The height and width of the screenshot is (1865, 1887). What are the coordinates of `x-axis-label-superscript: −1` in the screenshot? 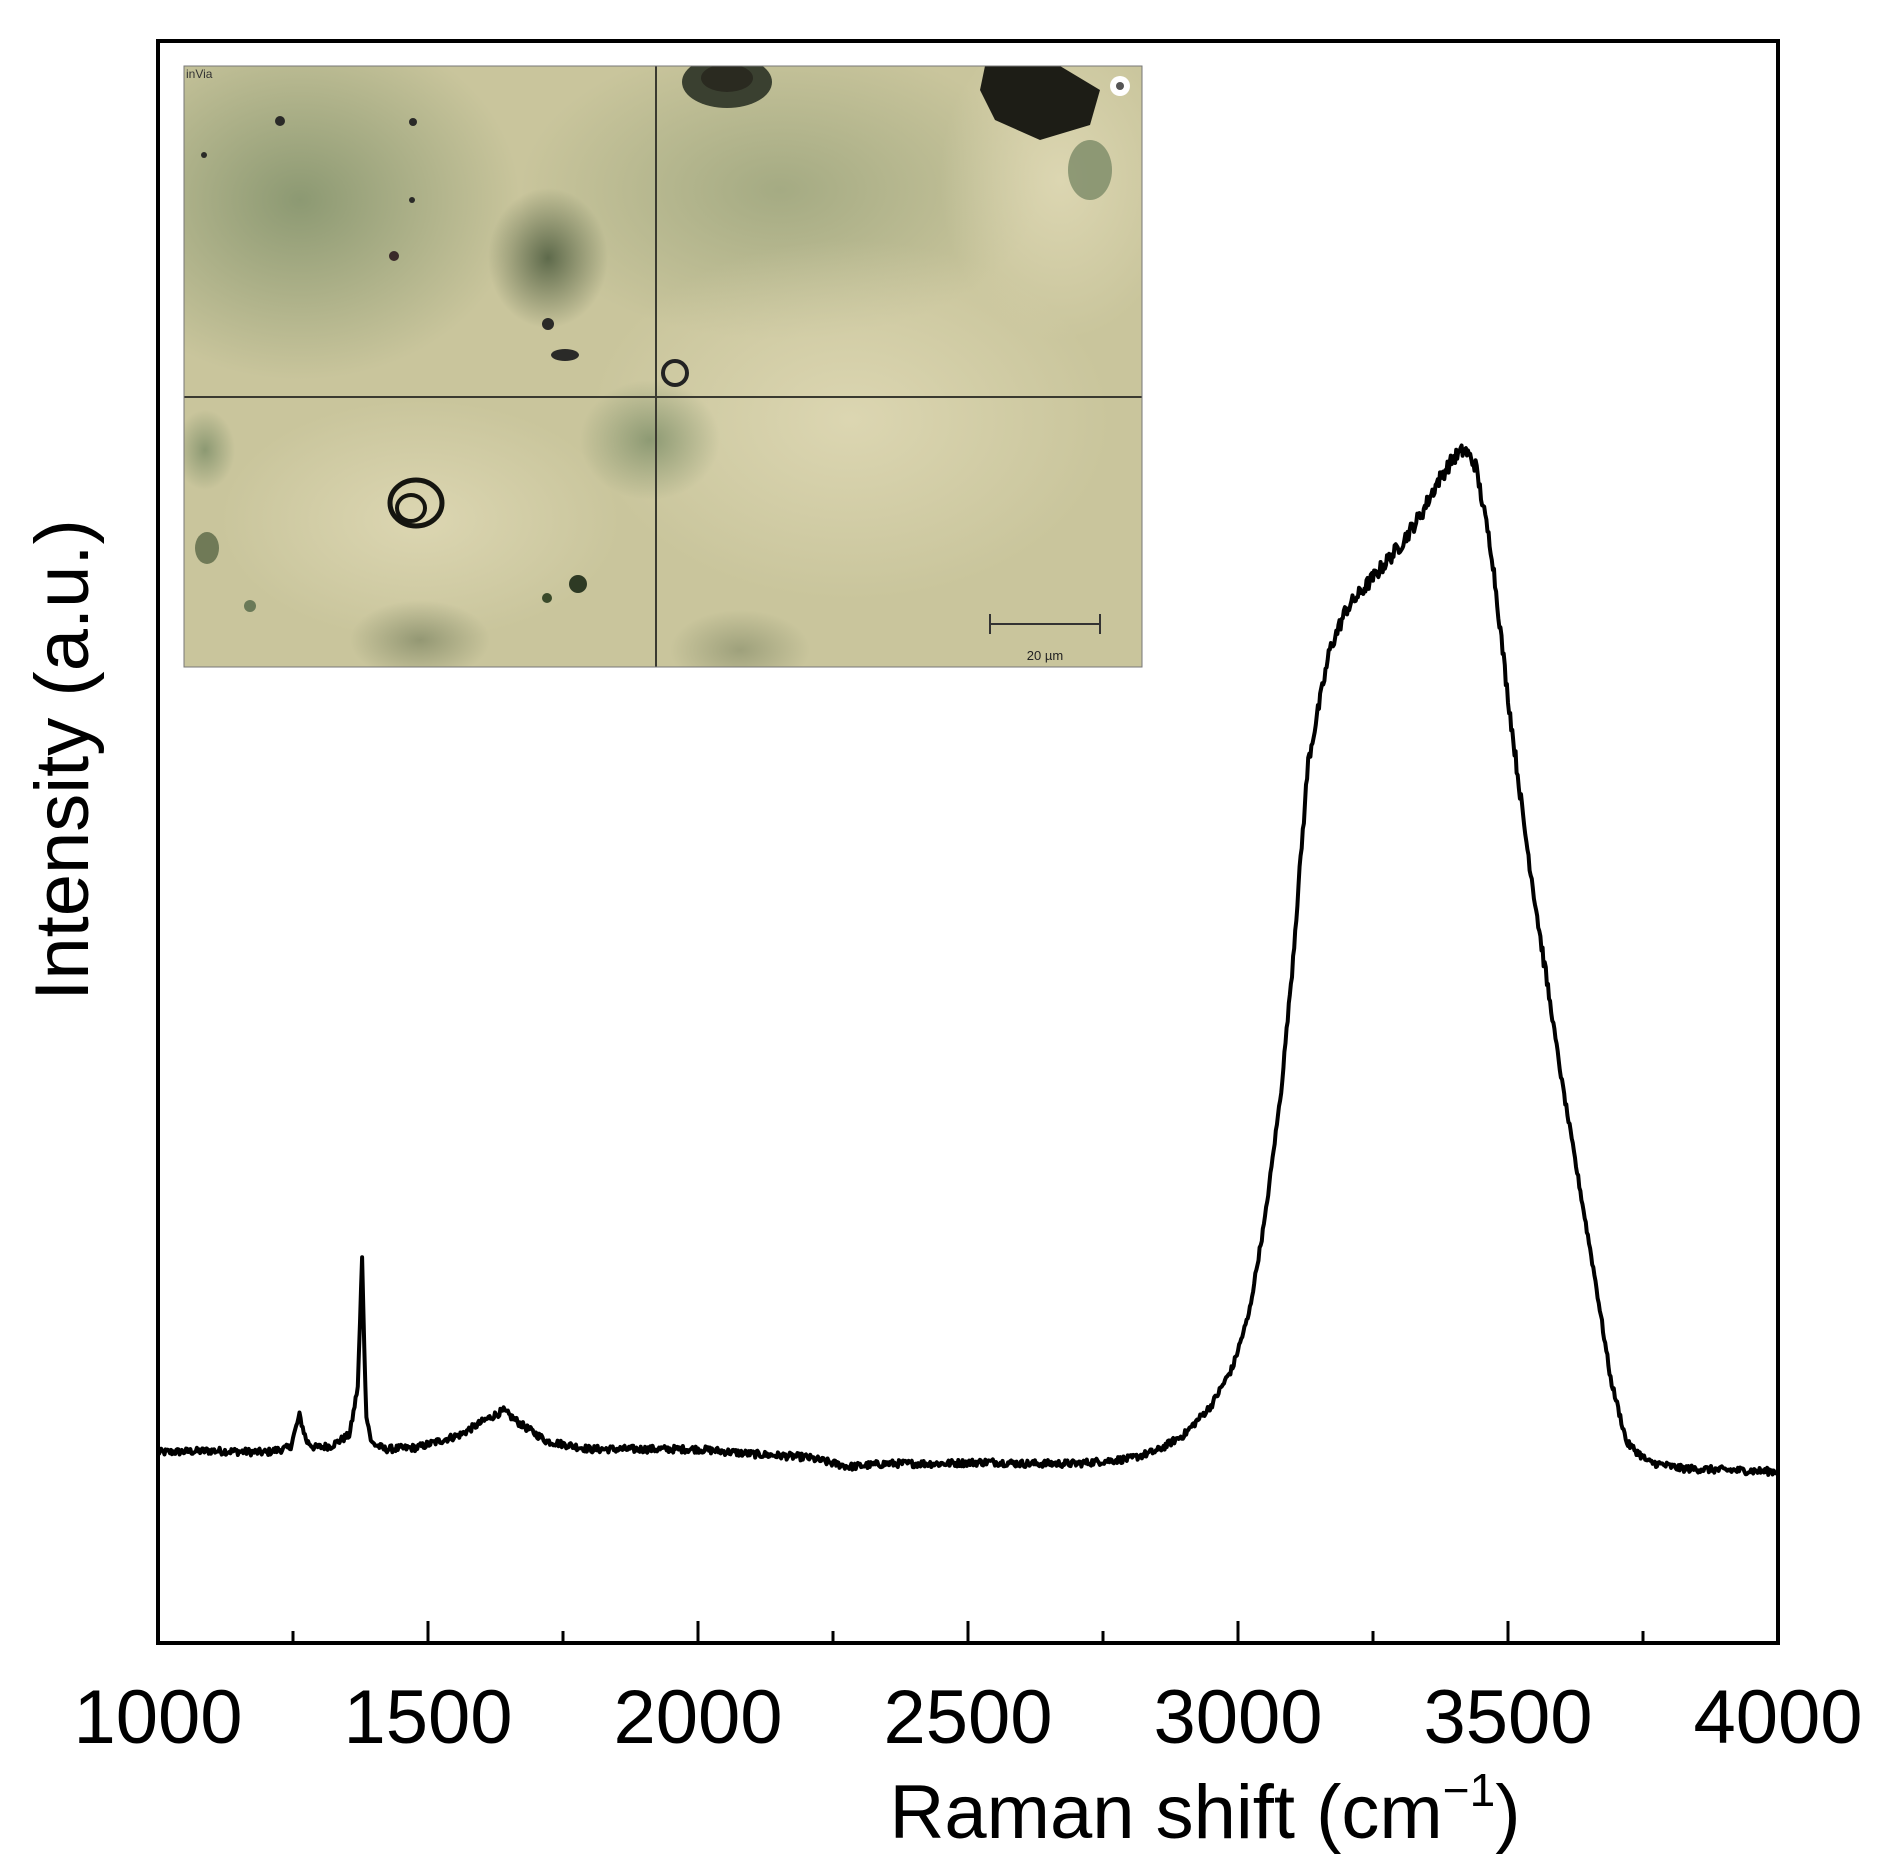 It's located at (1469, 1790).